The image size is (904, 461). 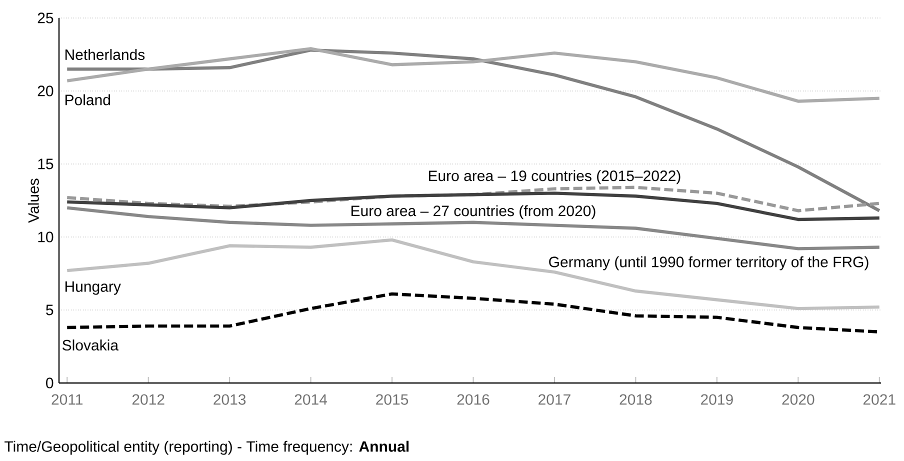 I want to click on line-series, so click(x=473, y=207).